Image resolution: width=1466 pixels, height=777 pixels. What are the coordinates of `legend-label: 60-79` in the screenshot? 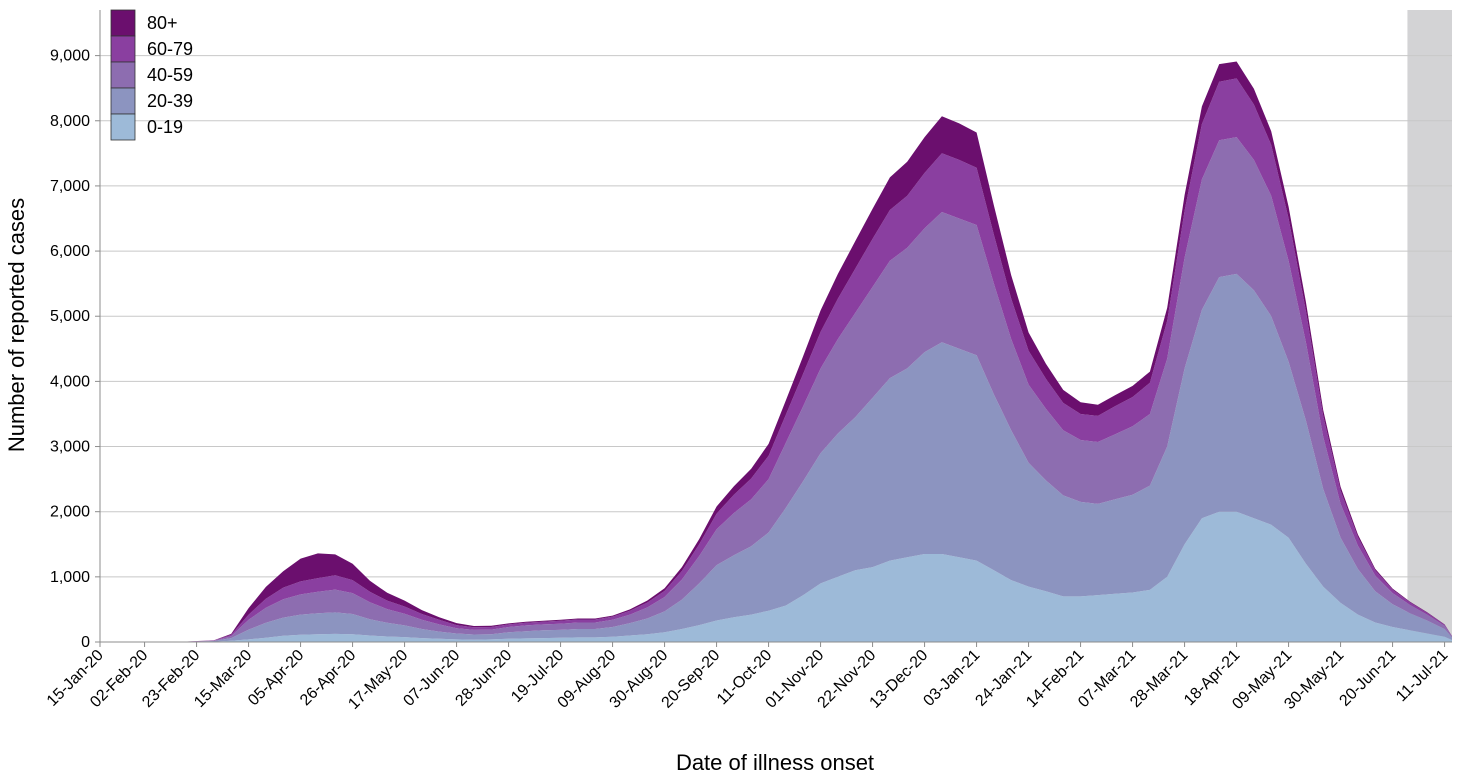 It's located at (170, 49).